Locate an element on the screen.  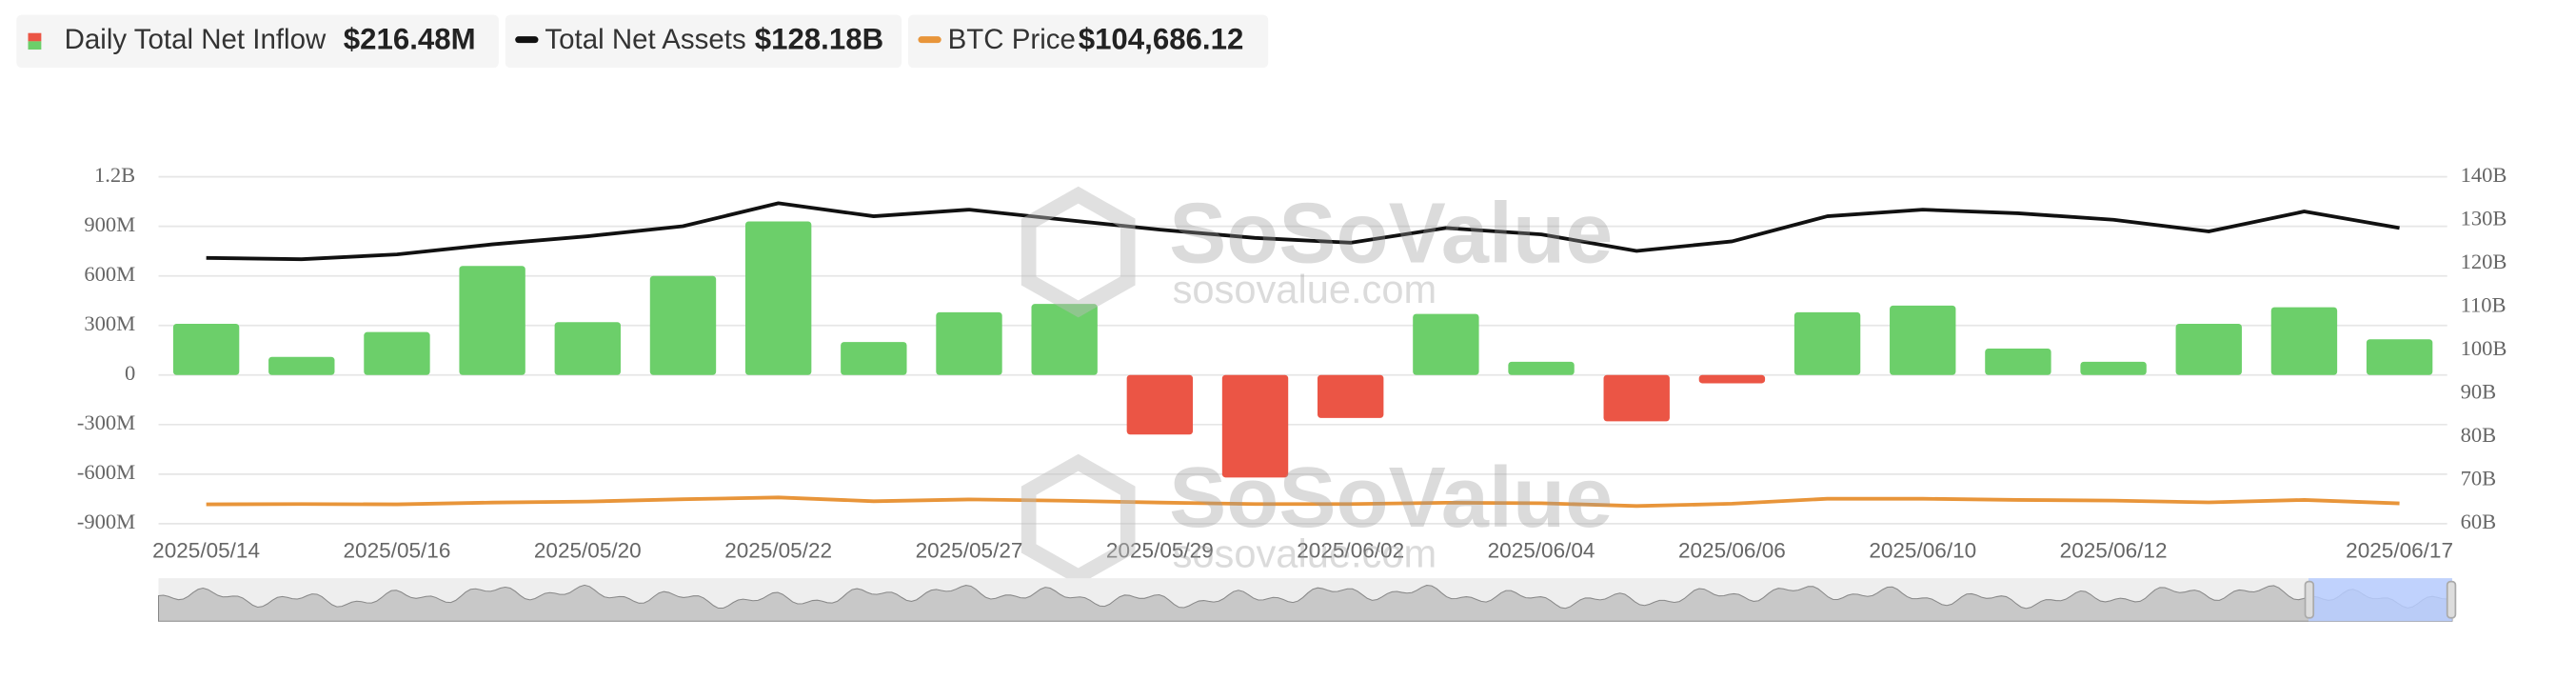
x-tick-label: 2025/06/02 is located at coordinates (1350, 550).